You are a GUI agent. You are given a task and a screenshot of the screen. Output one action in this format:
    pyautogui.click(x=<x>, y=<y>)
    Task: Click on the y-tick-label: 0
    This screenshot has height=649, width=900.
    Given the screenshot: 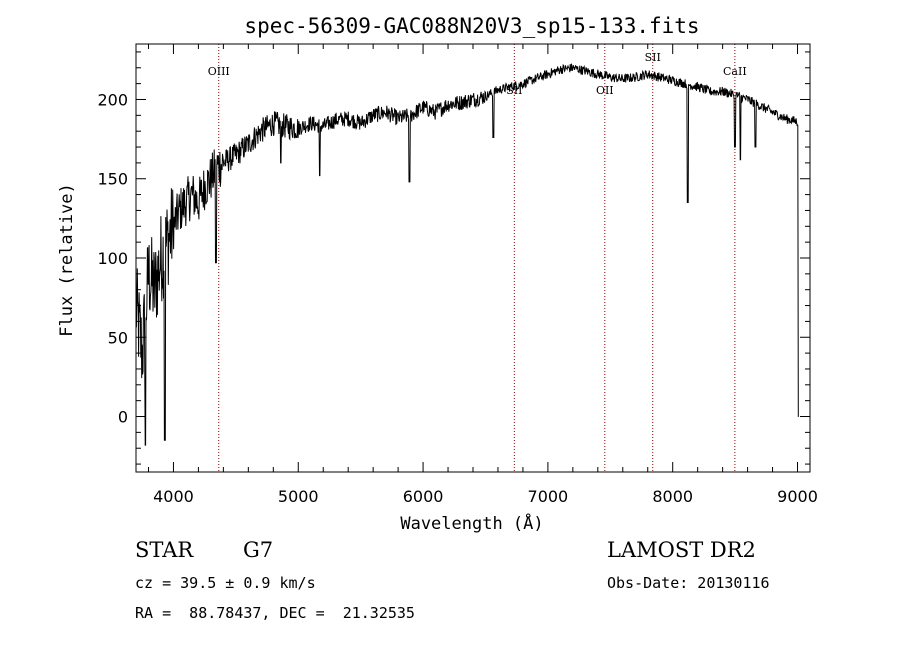 What is the action you would take?
    pyautogui.click(x=123, y=417)
    